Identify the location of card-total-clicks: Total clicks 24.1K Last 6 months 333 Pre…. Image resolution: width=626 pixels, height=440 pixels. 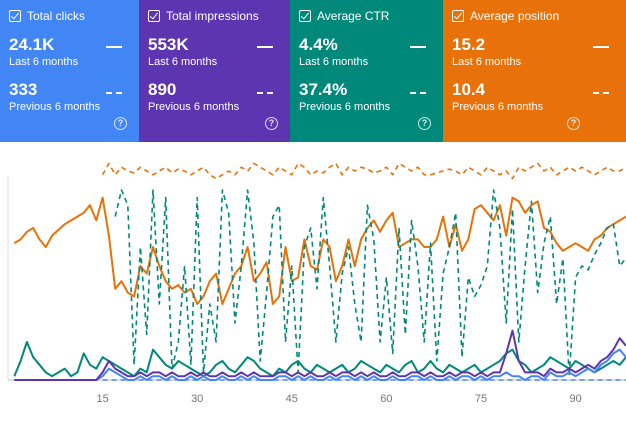
(69, 71).